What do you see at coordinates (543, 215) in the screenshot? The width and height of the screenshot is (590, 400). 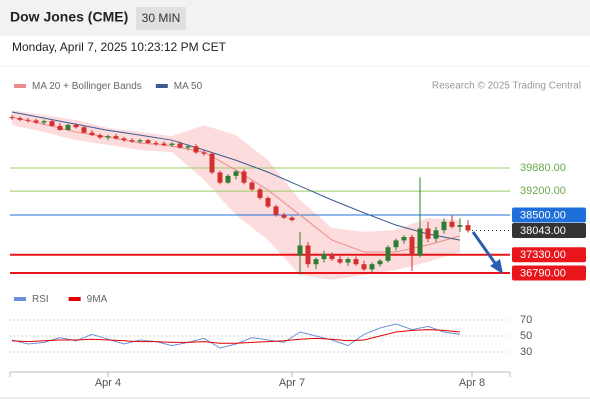 I see `level-tag-label: 38500.00` at bounding box center [543, 215].